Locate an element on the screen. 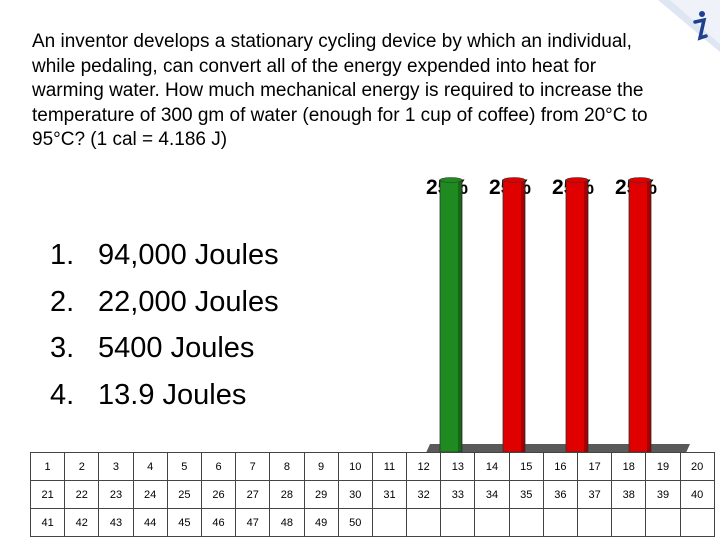  grid-cell: 25 is located at coordinates (184, 494).